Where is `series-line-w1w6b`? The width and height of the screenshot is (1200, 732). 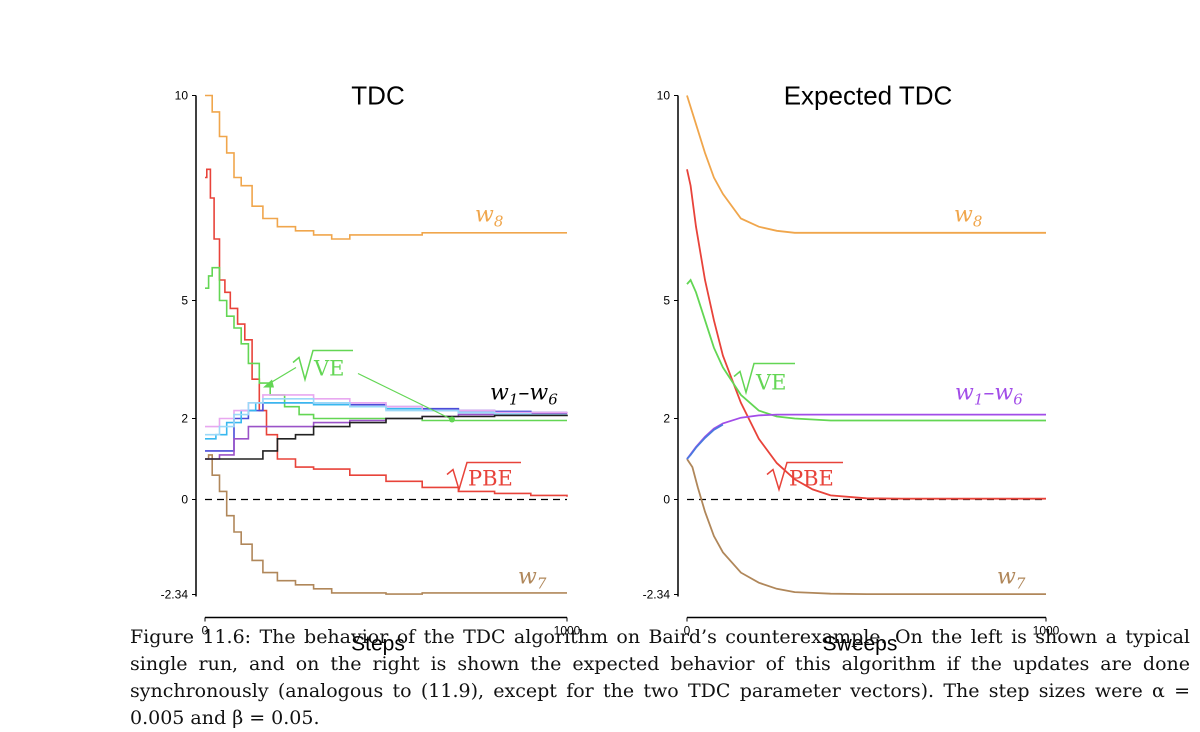
series-line-w1w6b is located at coordinates (705, 441).